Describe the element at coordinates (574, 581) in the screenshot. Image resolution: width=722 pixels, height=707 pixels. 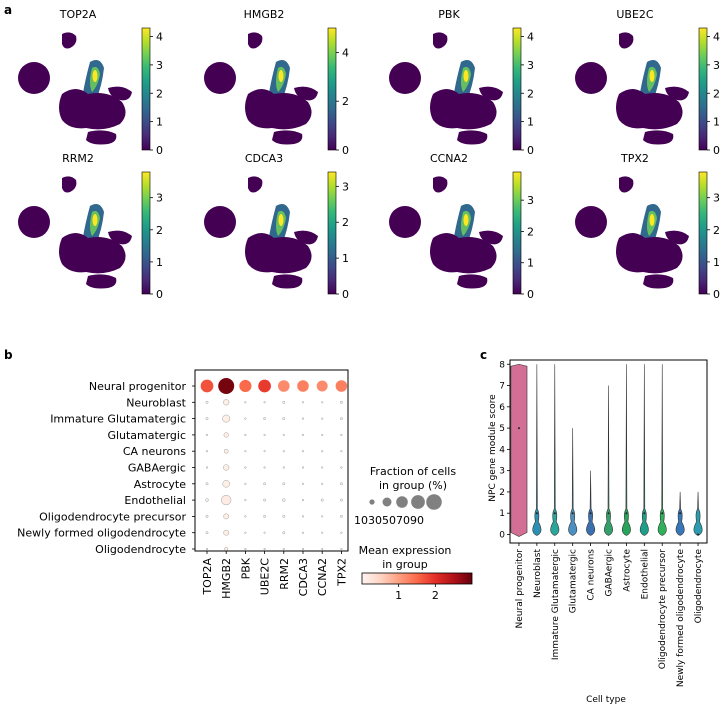
I see `violin-xtick-label: Glutamatergic` at that location.